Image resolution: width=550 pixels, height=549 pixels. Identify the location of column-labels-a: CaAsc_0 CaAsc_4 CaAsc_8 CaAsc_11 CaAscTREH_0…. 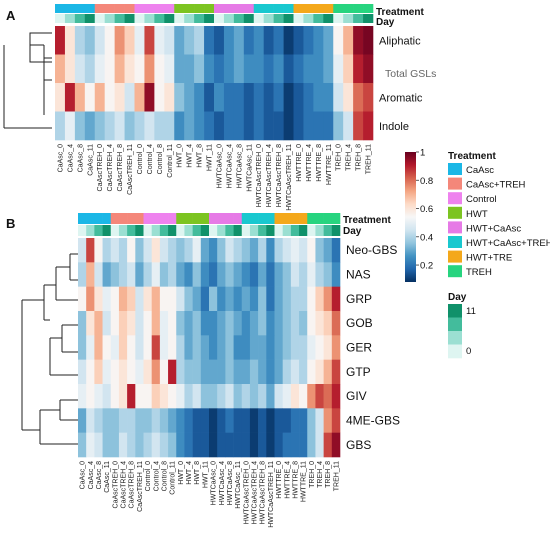
(214, 177).